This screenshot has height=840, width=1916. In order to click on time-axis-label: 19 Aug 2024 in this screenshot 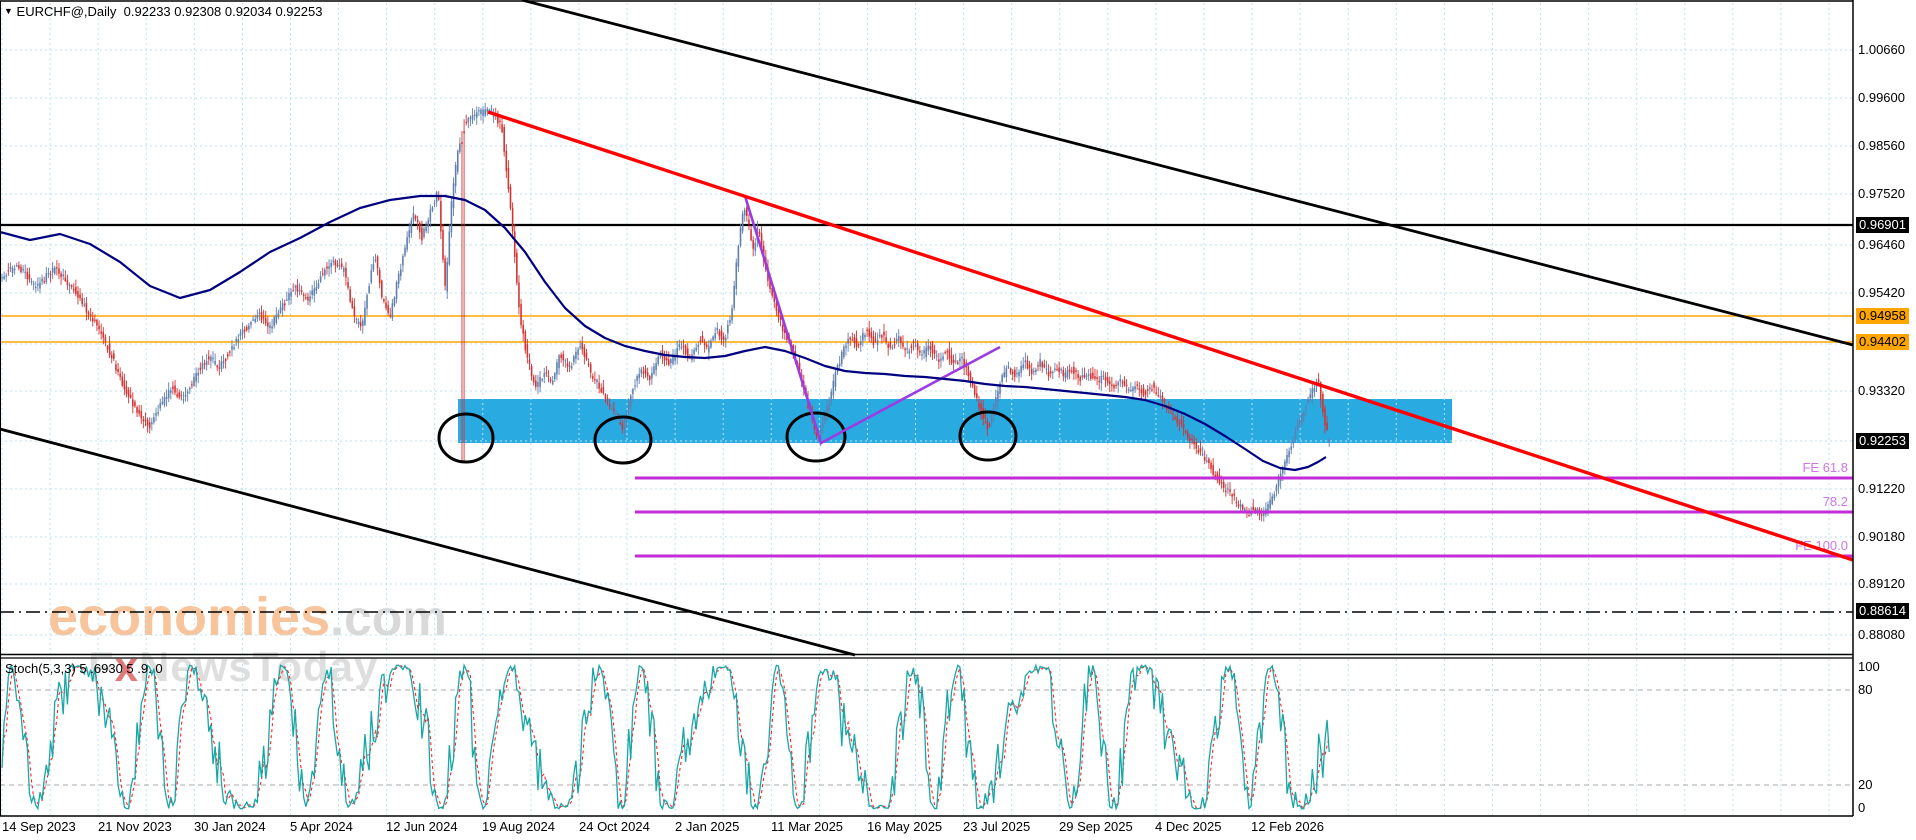, I will do `click(519, 826)`.